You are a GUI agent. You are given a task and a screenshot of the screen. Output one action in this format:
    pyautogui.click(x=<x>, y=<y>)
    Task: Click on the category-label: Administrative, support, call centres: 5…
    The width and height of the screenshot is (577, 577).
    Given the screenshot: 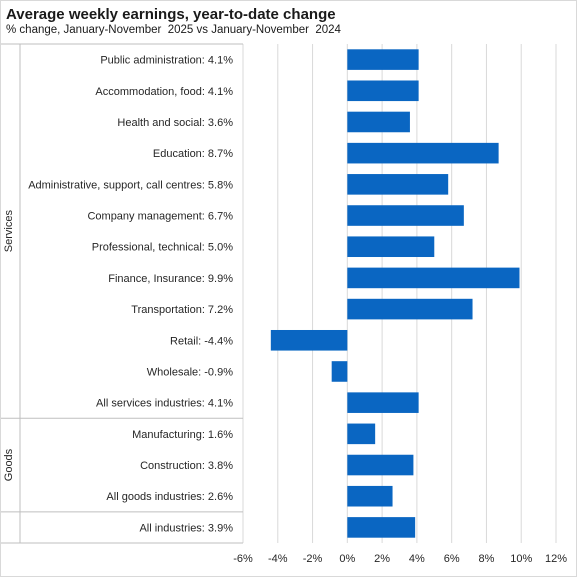 What is the action you would take?
    pyautogui.click(x=130, y=185)
    